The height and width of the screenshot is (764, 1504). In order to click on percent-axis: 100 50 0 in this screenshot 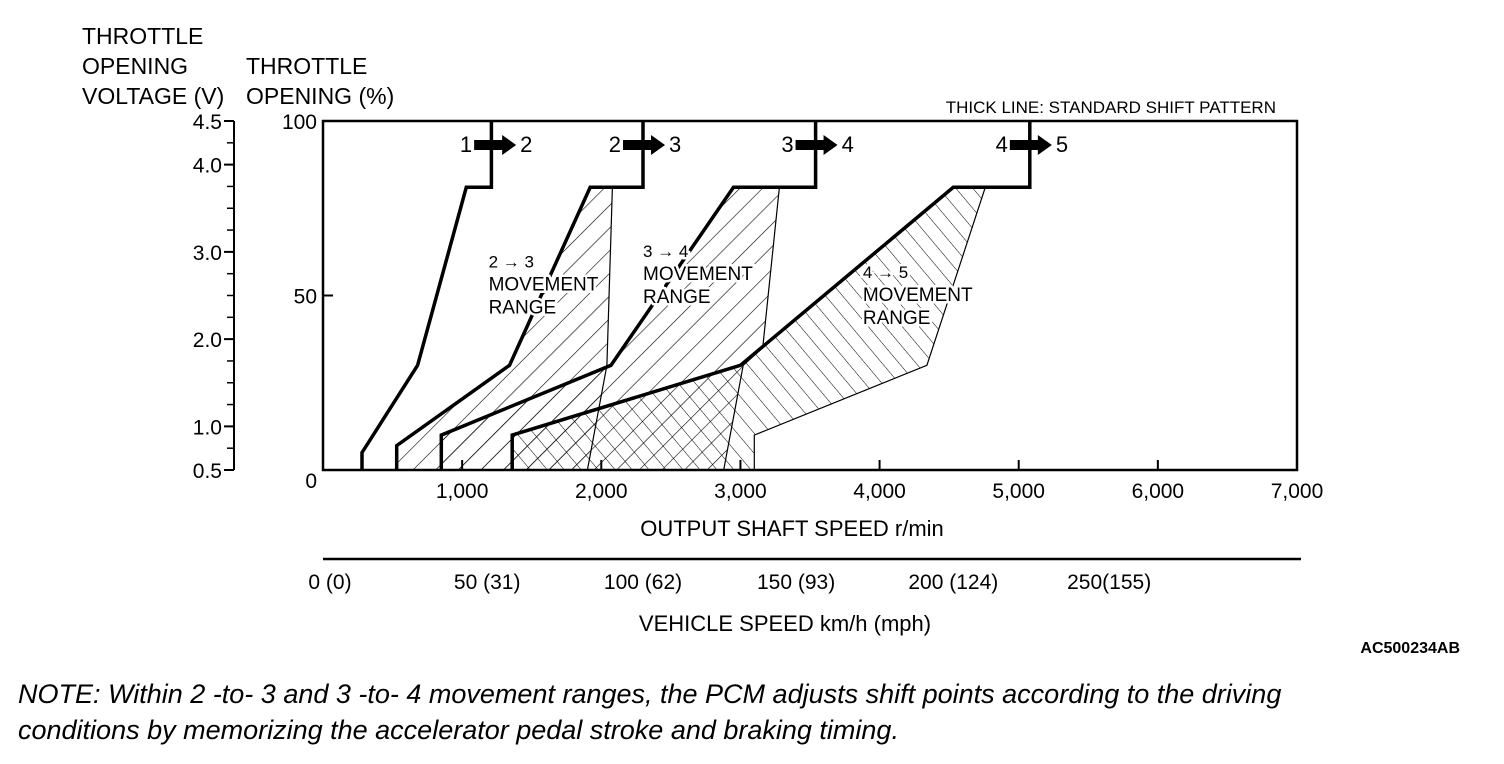, I will do `click(307, 302)`.